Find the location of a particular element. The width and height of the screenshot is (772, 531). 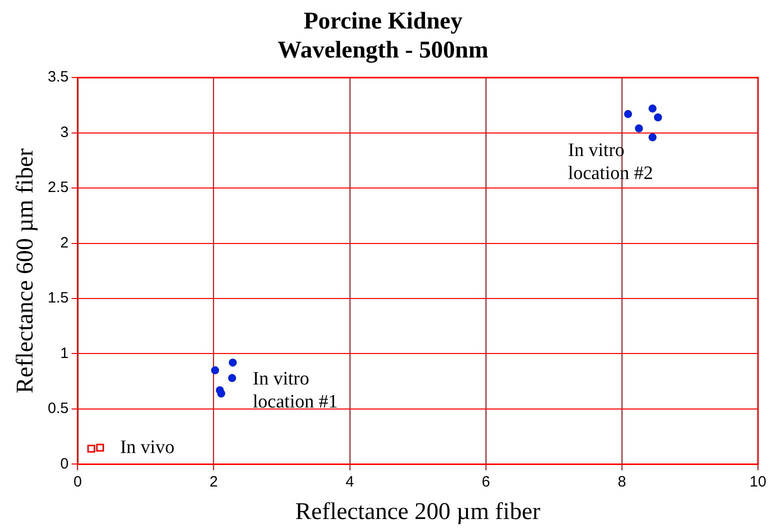

annotation: In vitro location #1 is located at coordinates (295, 390).